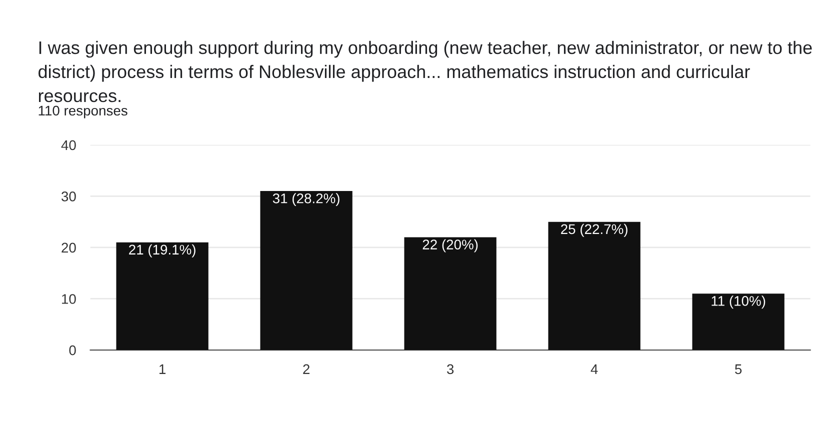 Image resolution: width=821 pixels, height=430 pixels. I want to click on y-tick-label: 30, so click(69, 197).